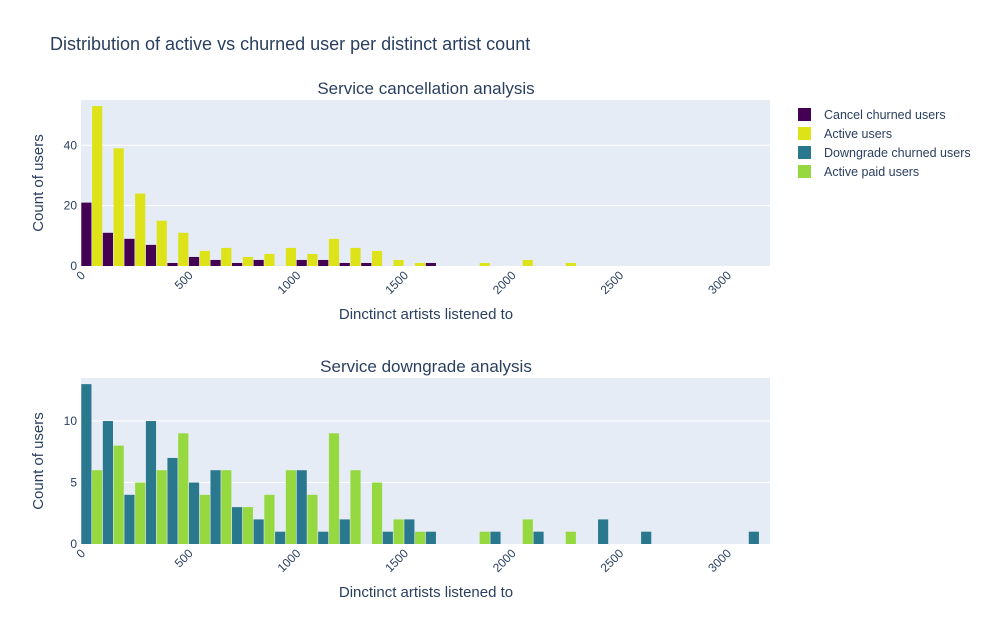 This screenshot has height=625, width=1000. Describe the element at coordinates (804, 133) in the screenshot. I see `legend-swatch` at that location.